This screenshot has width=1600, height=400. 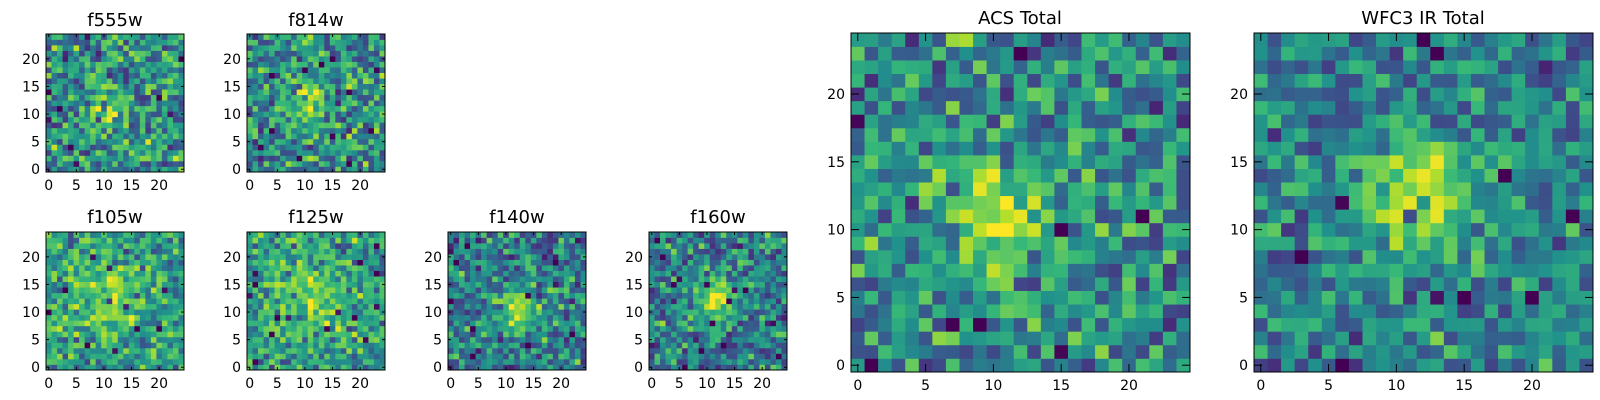 I want to click on y-tick-label: 20, so click(x=232, y=258).